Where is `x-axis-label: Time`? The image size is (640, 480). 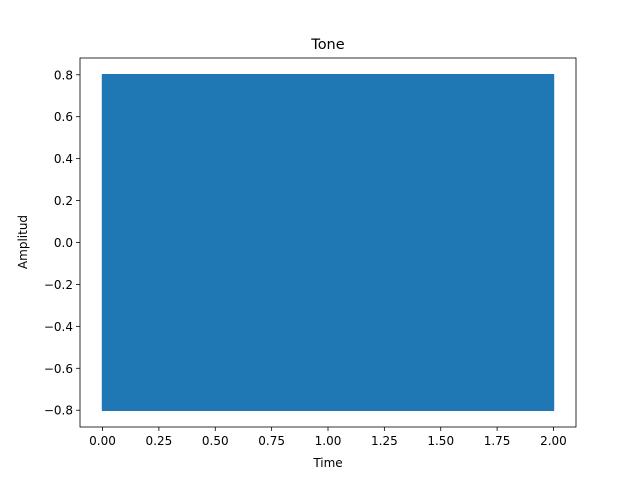
x-axis-label: Time is located at coordinates (327, 463).